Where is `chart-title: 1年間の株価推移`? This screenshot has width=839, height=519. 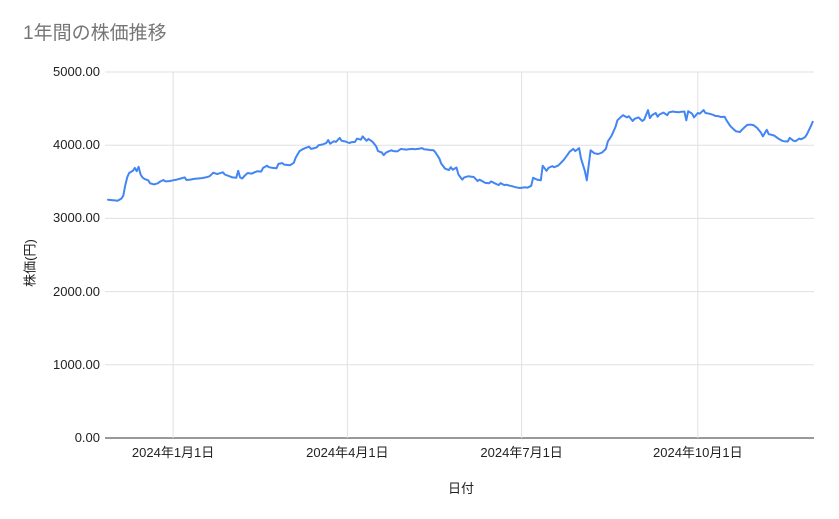
chart-title: 1年間の株価推移 is located at coordinates (95, 33).